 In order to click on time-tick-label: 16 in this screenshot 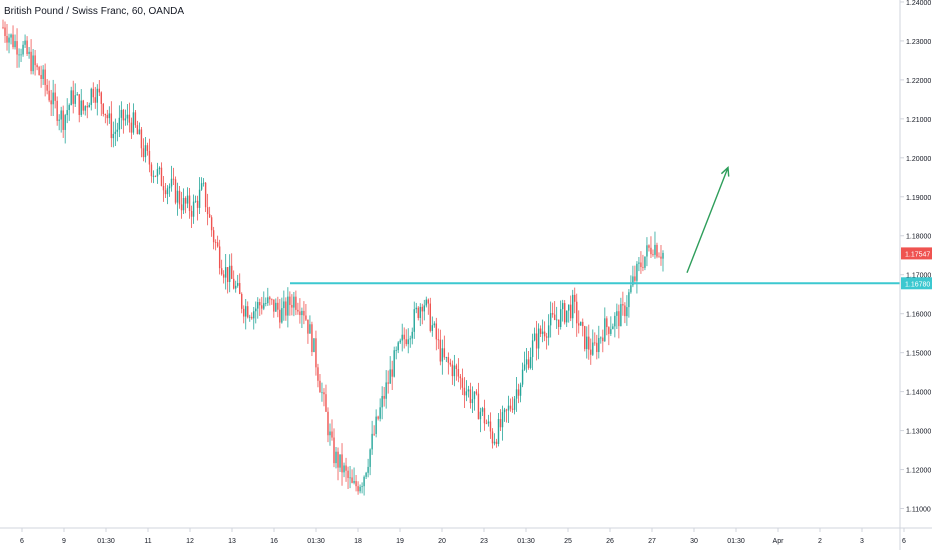, I will do `click(274, 541)`.